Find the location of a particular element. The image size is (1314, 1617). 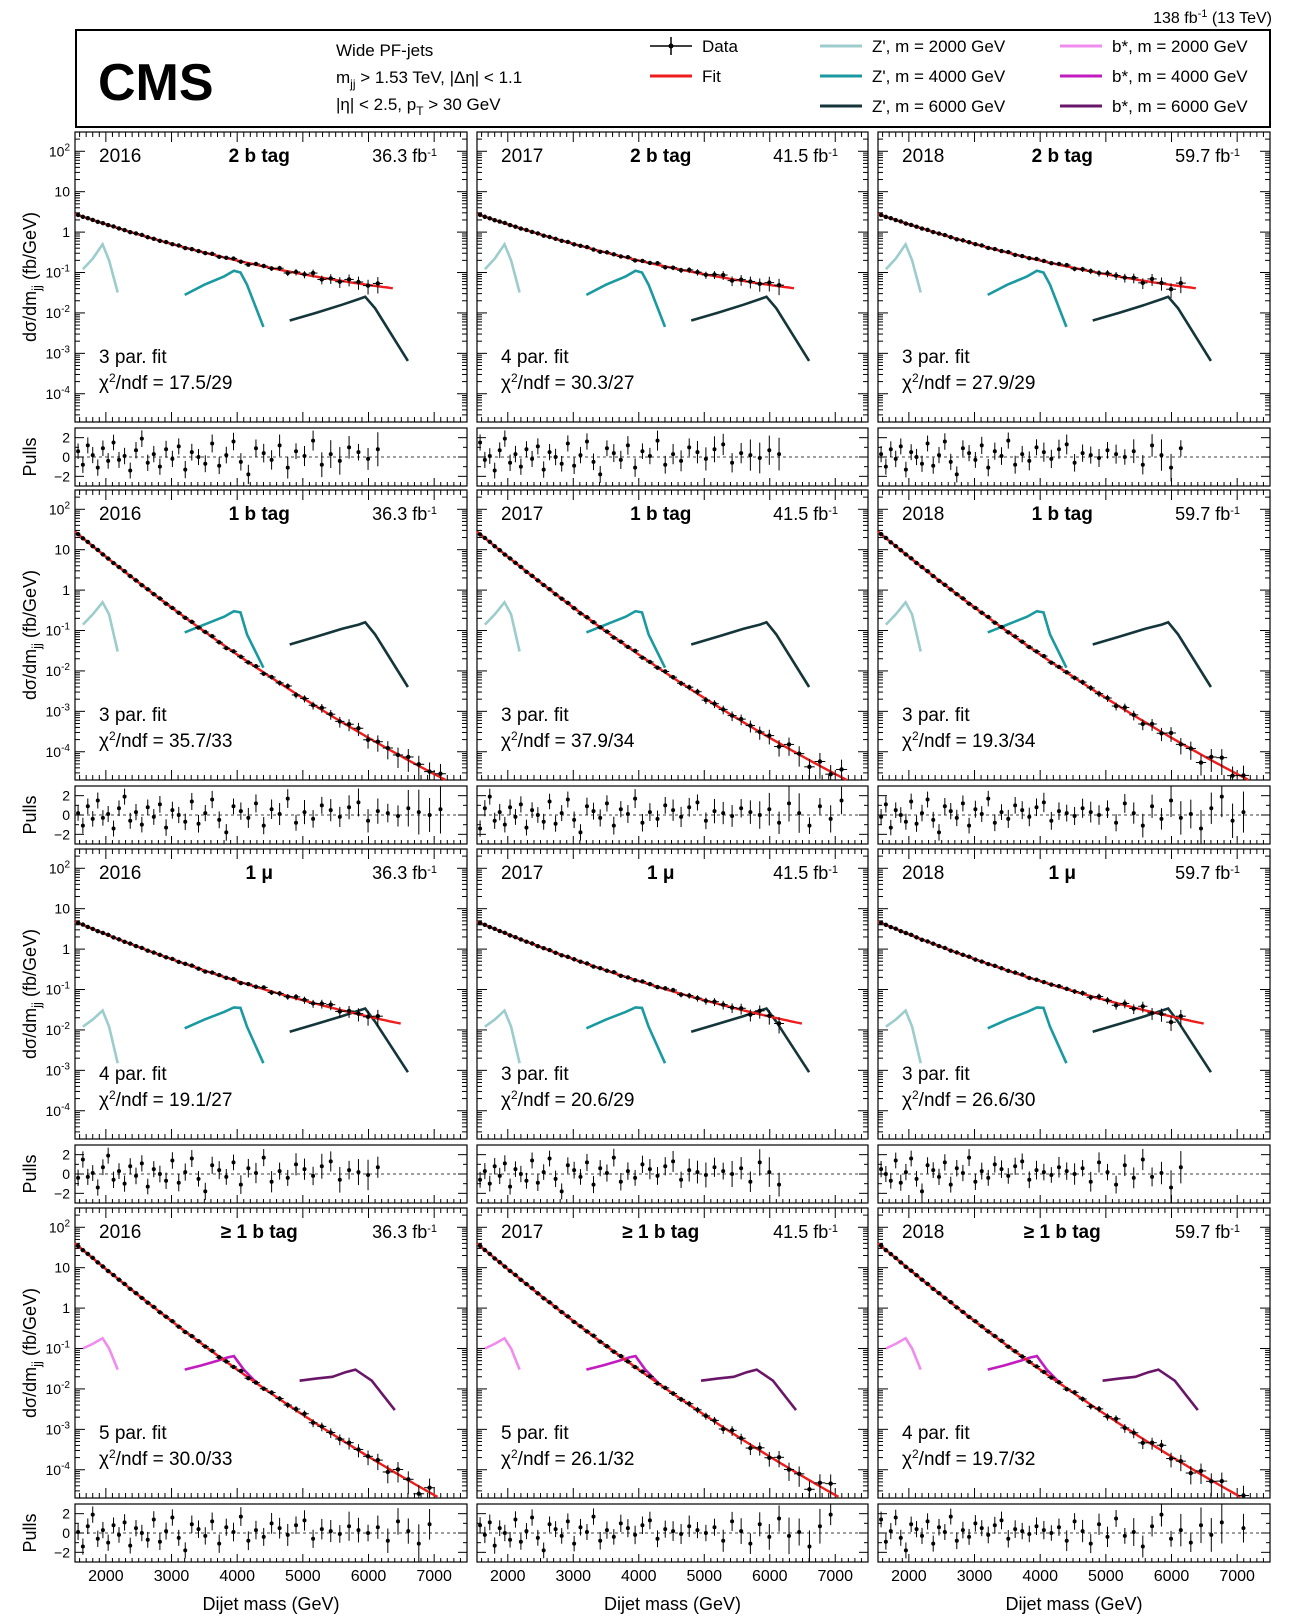

legend-label: Fit is located at coordinates (711, 76).